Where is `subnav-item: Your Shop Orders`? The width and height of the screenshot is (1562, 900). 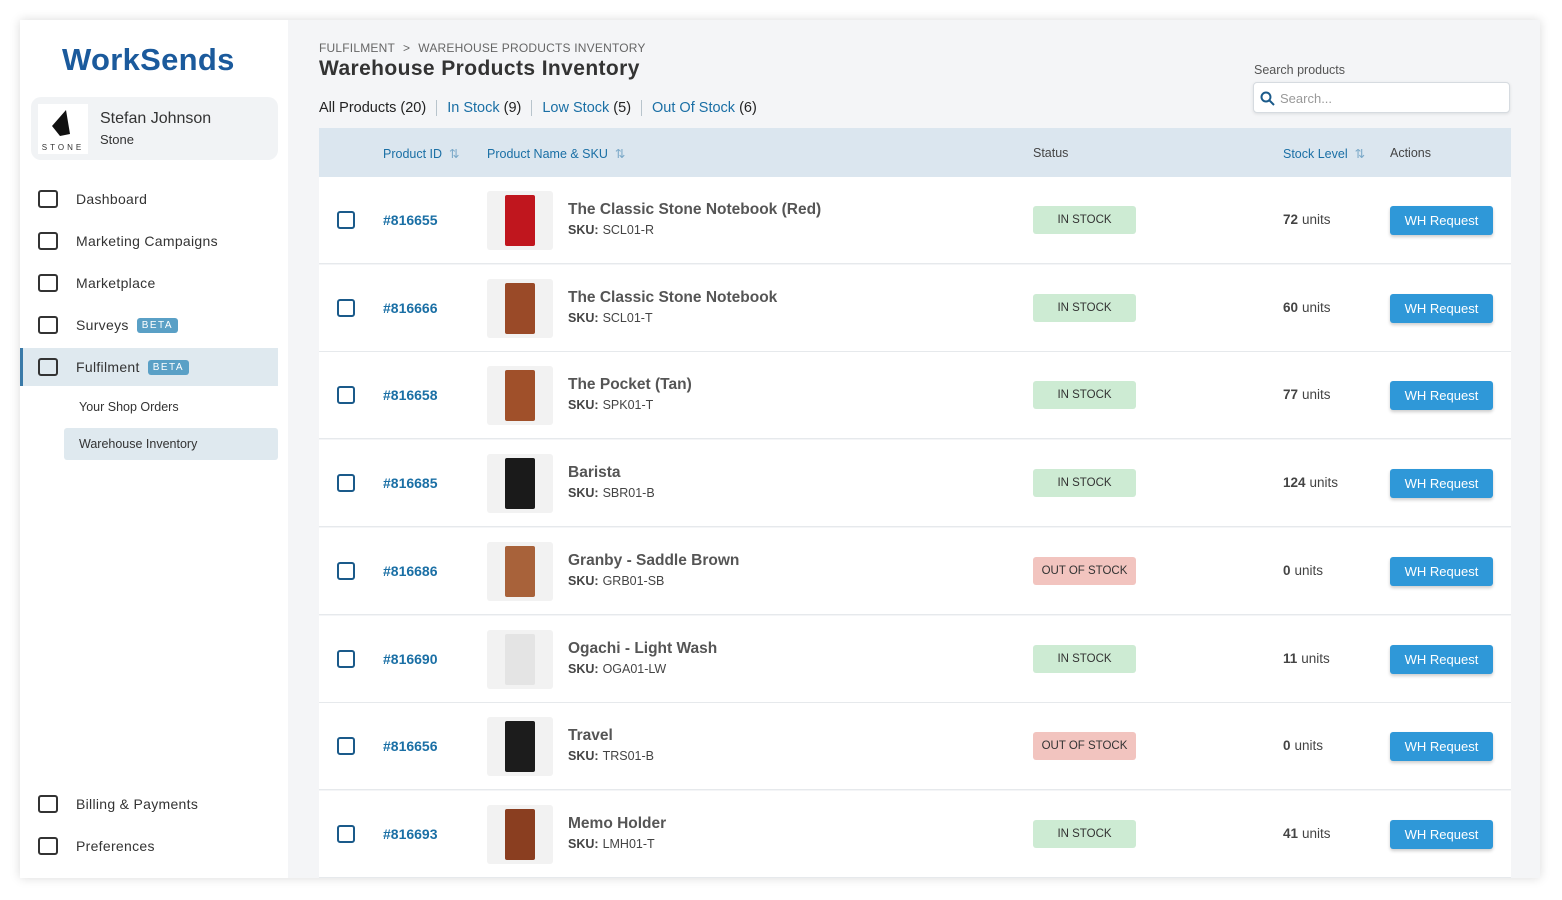
subnav-item: Your Shop Orders is located at coordinates (129, 407).